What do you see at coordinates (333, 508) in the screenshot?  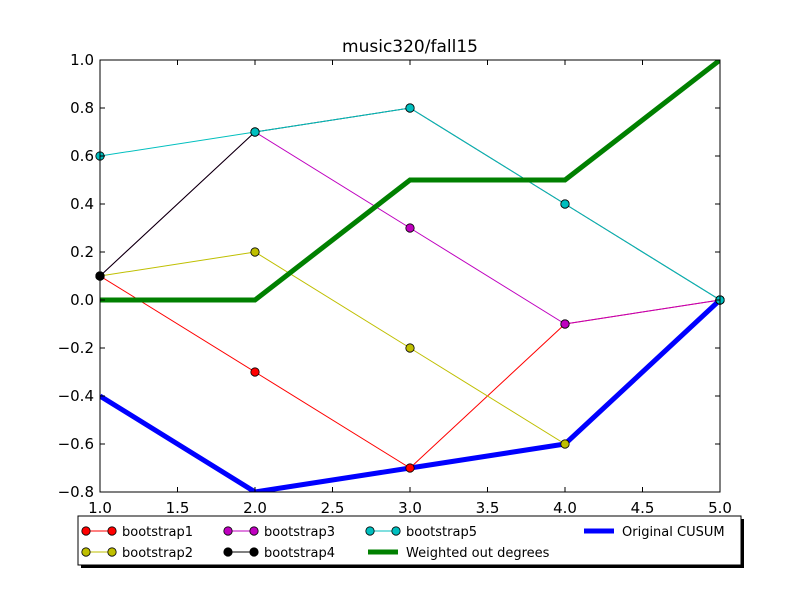 I see `x-tick-label: 2.5` at bounding box center [333, 508].